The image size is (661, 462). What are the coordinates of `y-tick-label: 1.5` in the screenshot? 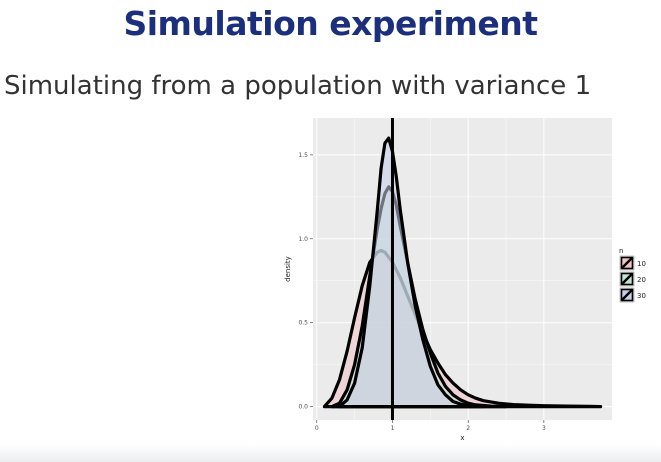 It's located at (303, 155).